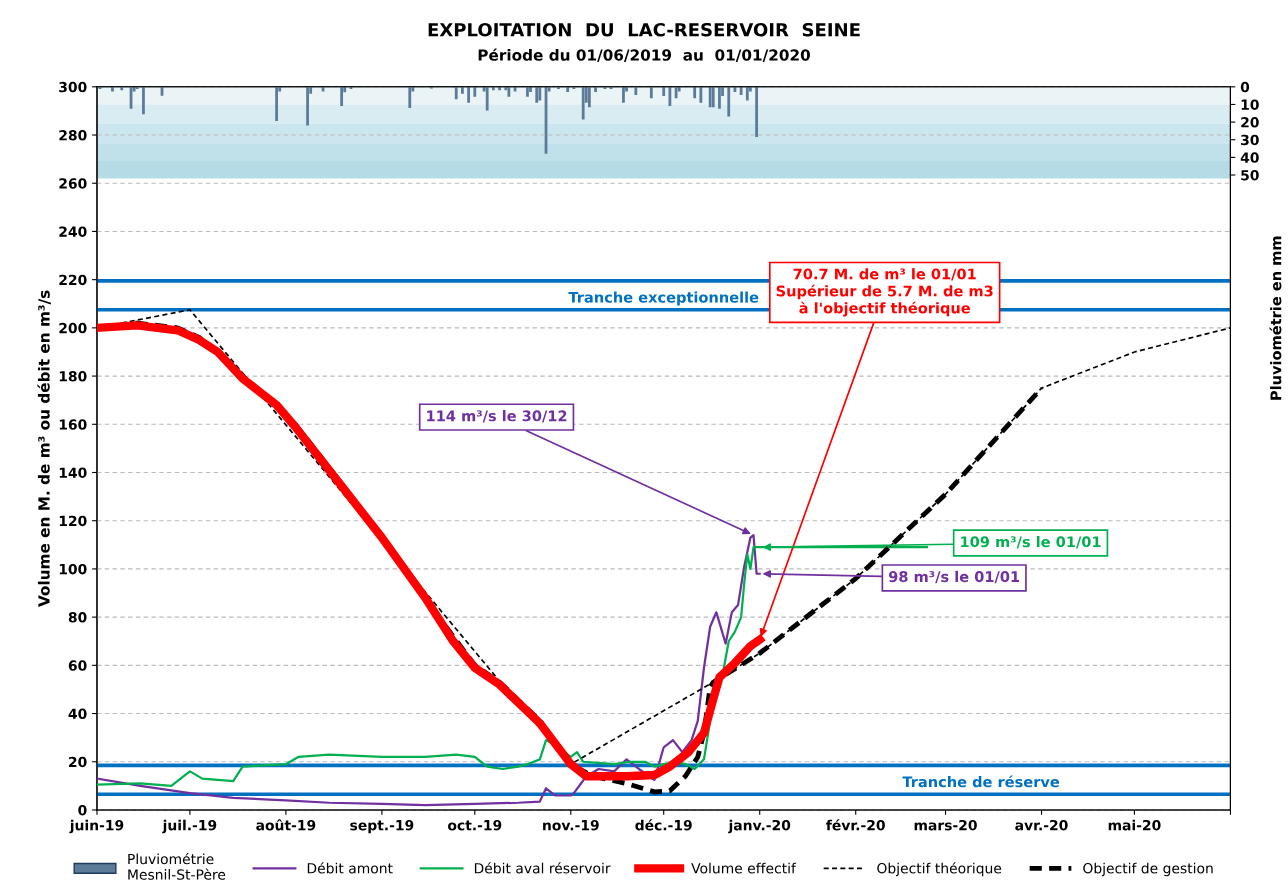 This screenshot has width=1288, height=895. What do you see at coordinates (44, 448) in the screenshot?
I see `y-axis-title: Volume en M. de m³ ou débit en m³/s` at bounding box center [44, 448].